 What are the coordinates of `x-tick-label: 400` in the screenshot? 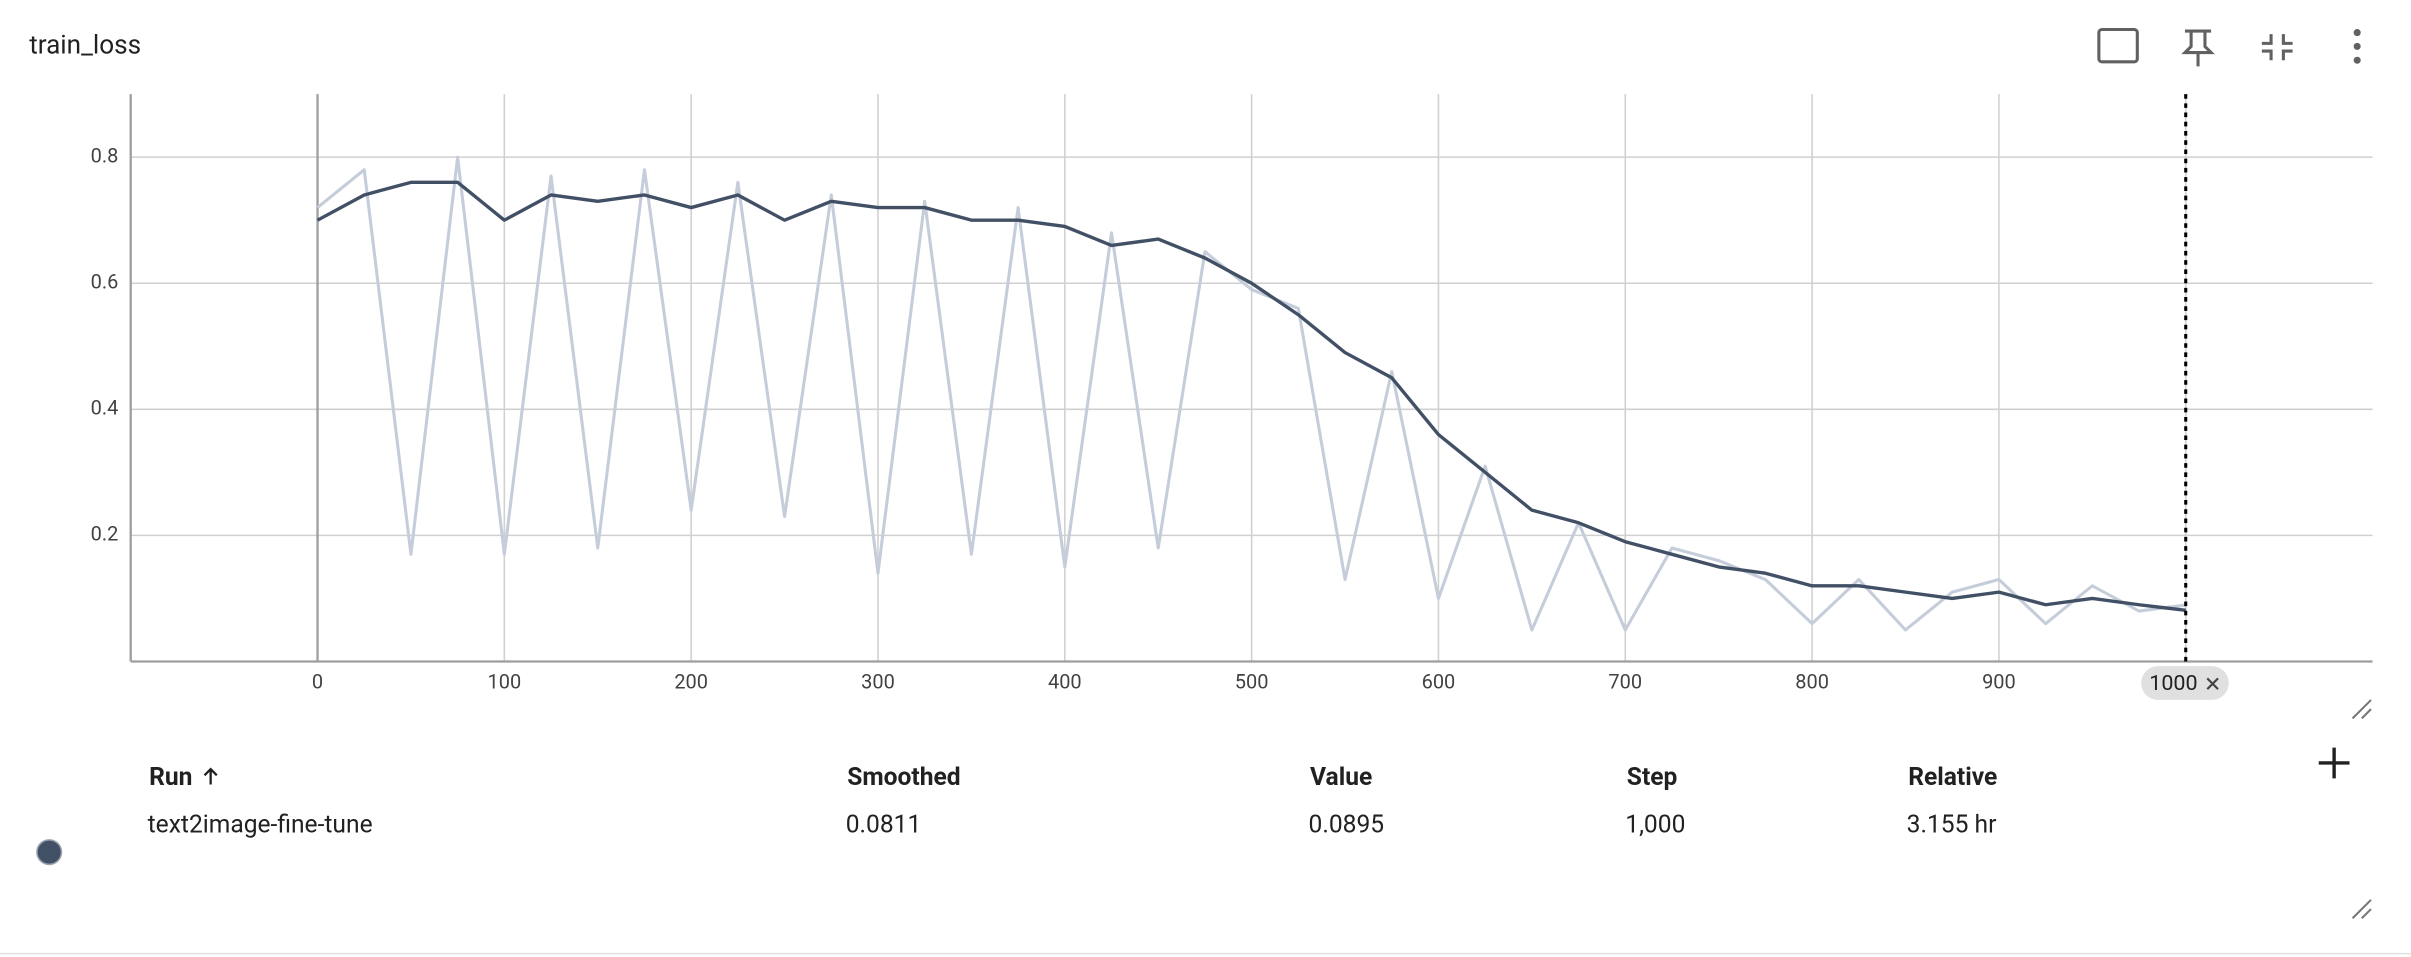 It's located at (1065, 681).